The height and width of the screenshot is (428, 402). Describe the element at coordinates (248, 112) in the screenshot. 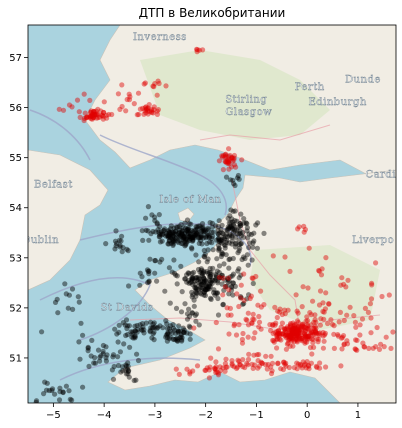

I see `map-place-label: Glasgow` at that location.